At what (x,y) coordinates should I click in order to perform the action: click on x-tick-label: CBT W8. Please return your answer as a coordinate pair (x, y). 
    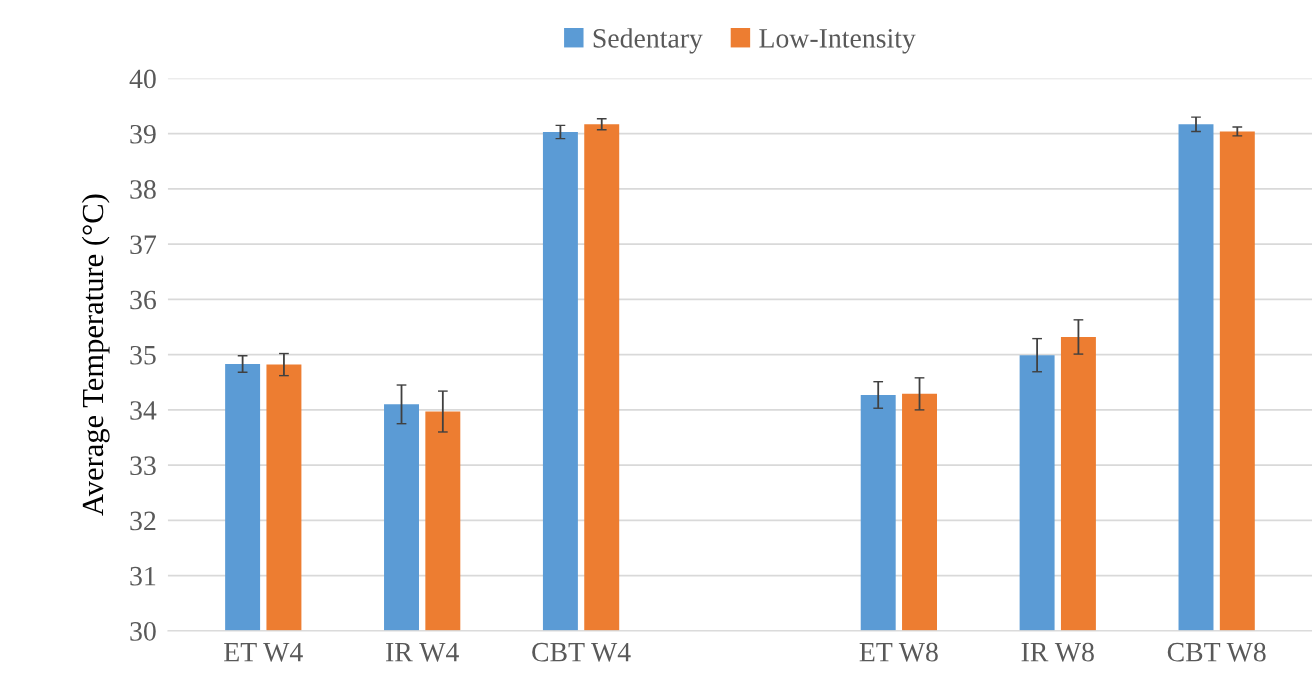
    Looking at the image, I should click on (1216, 652).